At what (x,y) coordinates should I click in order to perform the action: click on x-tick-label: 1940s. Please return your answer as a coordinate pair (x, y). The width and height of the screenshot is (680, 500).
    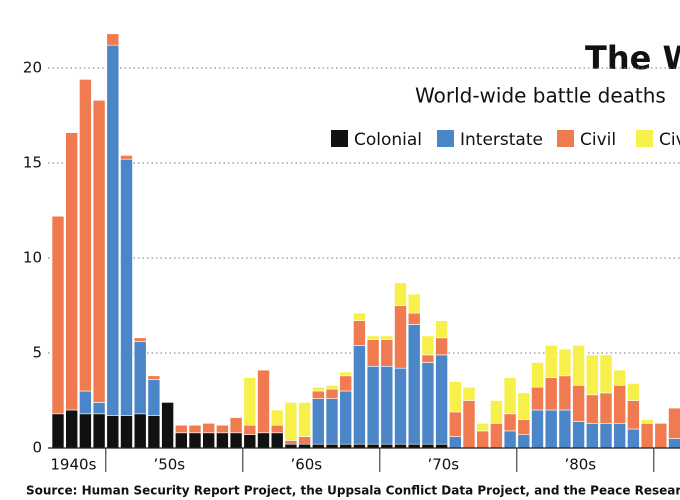
    Looking at the image, I should click on (73, 465).